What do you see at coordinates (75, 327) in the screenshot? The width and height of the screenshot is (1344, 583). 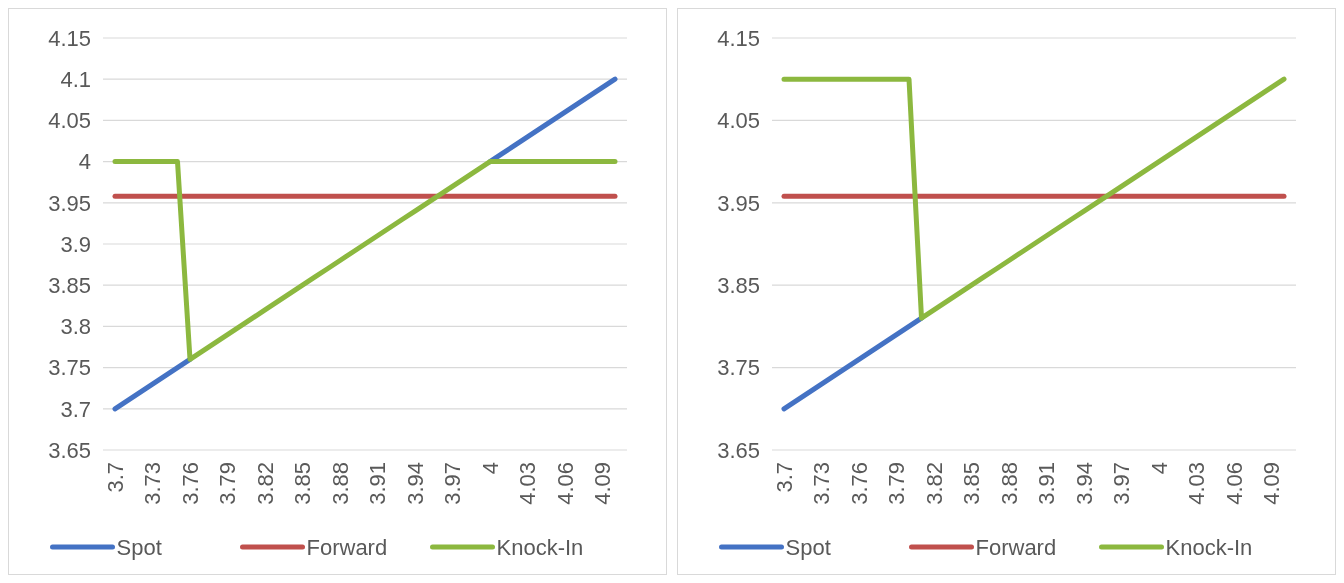 I see `y-tick-label: 3.8` at bounding box center [75, 327].